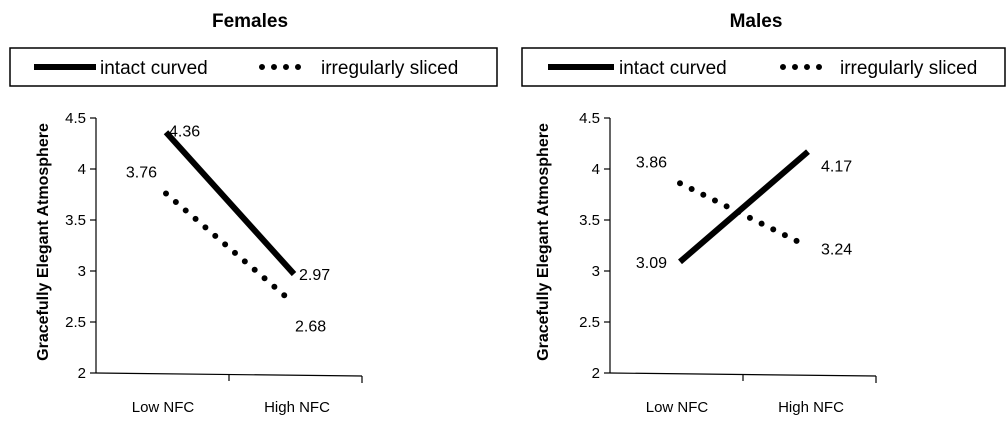 The width and height of the screenshot is (1008, 421). I want to click on data-label-irregularly-sliced-low-nfc: 3.86, so click(651, 162).